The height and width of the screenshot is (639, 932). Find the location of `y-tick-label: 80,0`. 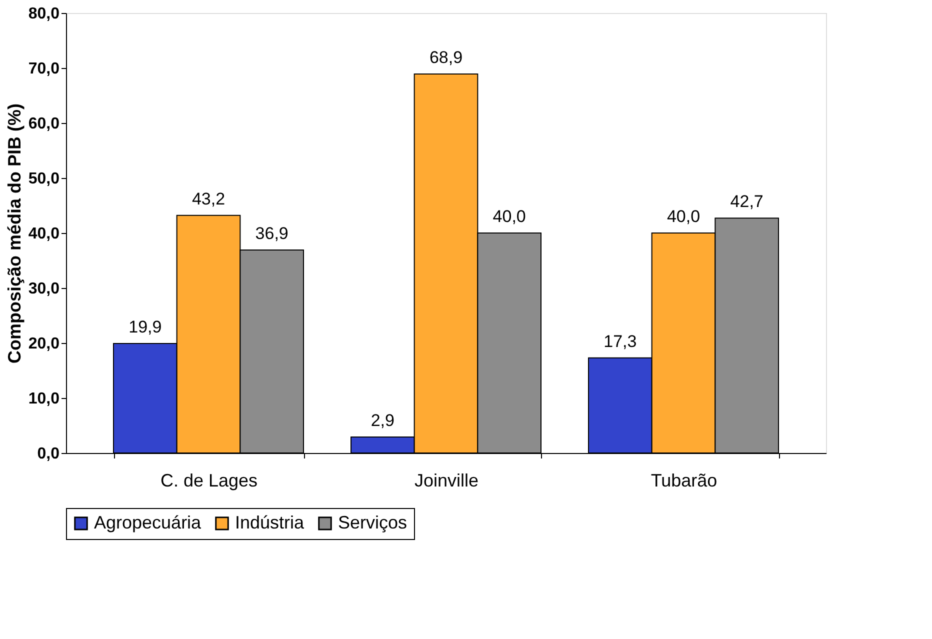

y-tick-label: 80,0 is located at coordinates (44, 14).